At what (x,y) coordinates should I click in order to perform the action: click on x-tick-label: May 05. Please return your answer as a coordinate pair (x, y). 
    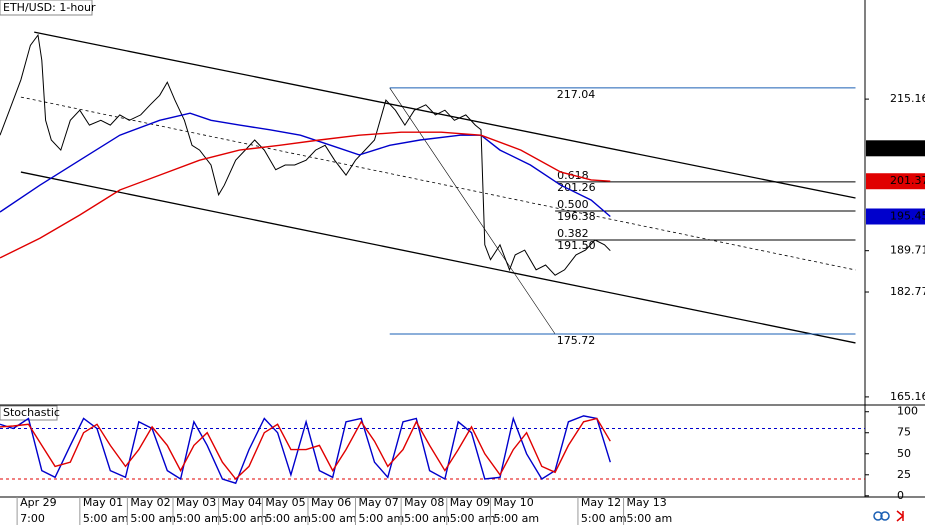
    Looking at the image, I should click on (285, 502).